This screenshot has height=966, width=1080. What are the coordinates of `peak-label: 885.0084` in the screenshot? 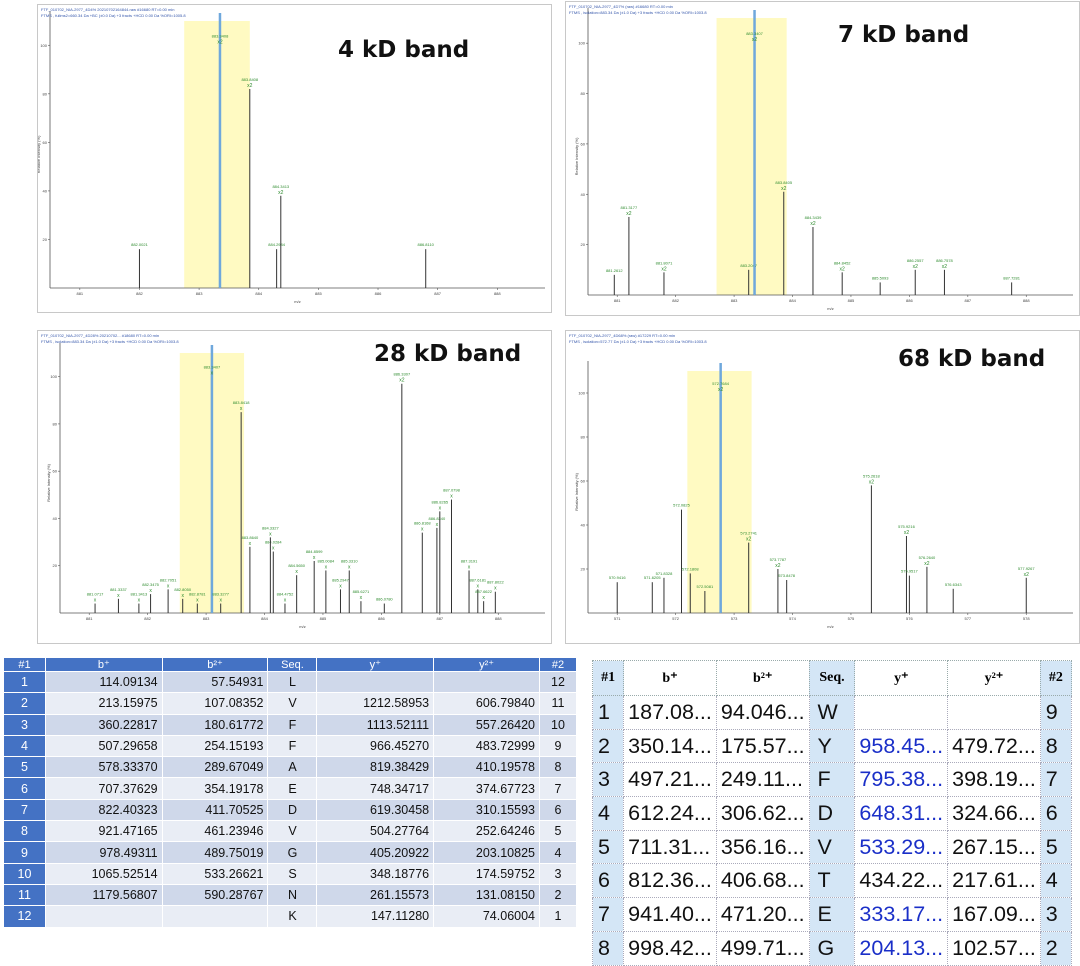 It's located at (326, 560).